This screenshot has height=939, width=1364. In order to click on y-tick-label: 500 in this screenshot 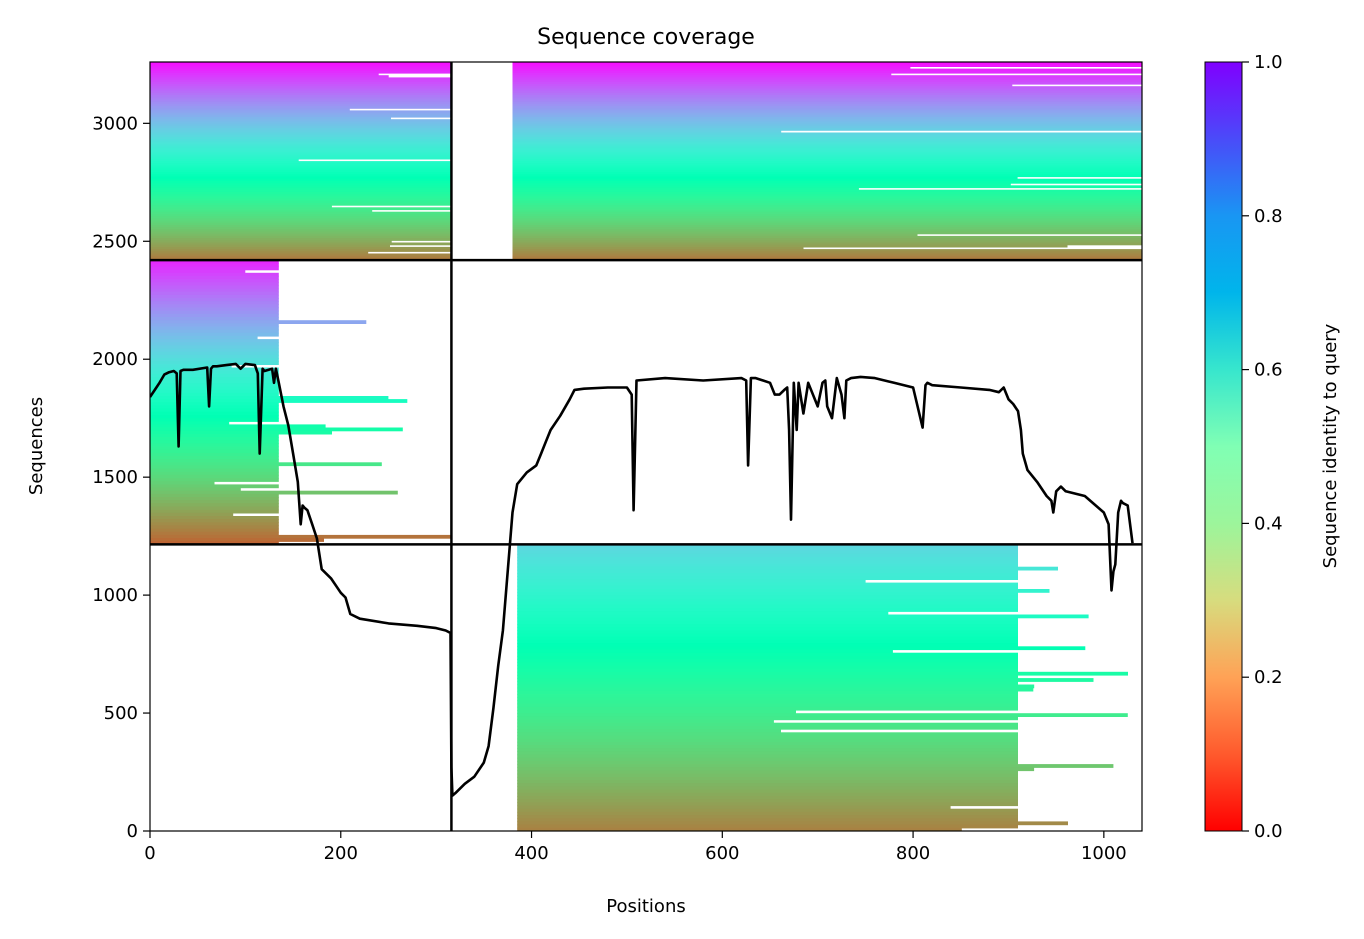, I will do `click(121, 713)`.